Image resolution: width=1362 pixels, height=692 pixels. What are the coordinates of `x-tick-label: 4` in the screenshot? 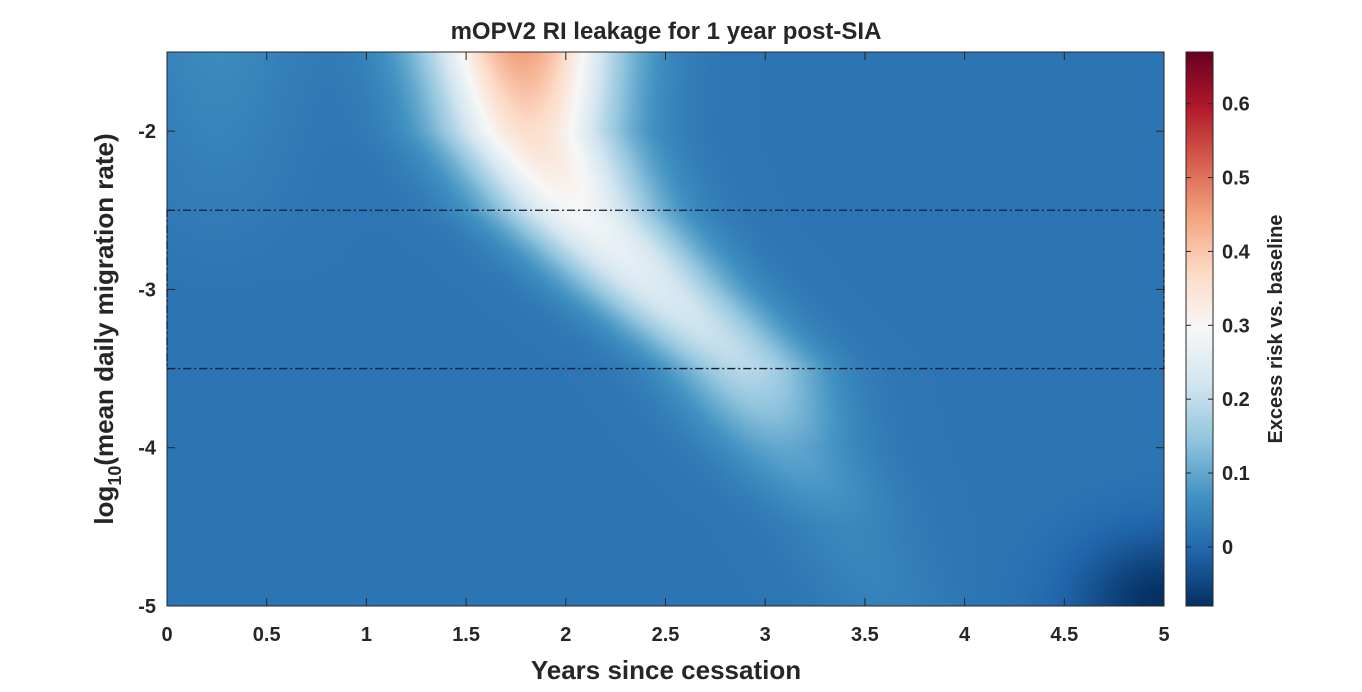 It's located at (965, 635).